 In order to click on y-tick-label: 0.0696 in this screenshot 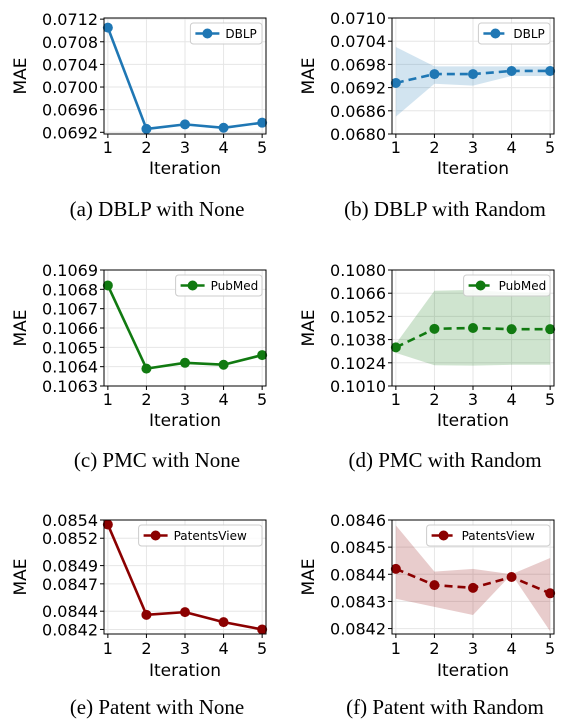, I will do `click(70, 110)`.